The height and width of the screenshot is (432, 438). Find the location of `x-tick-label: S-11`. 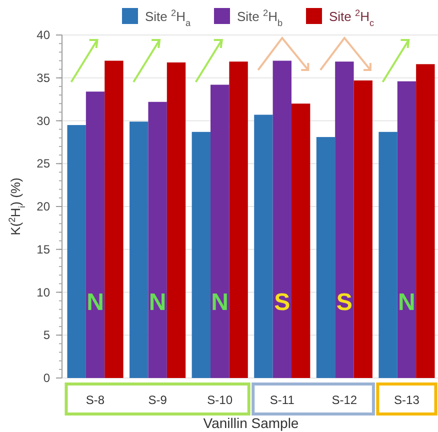

x-tick-label: S-11 is located at coordinates (282, 400).